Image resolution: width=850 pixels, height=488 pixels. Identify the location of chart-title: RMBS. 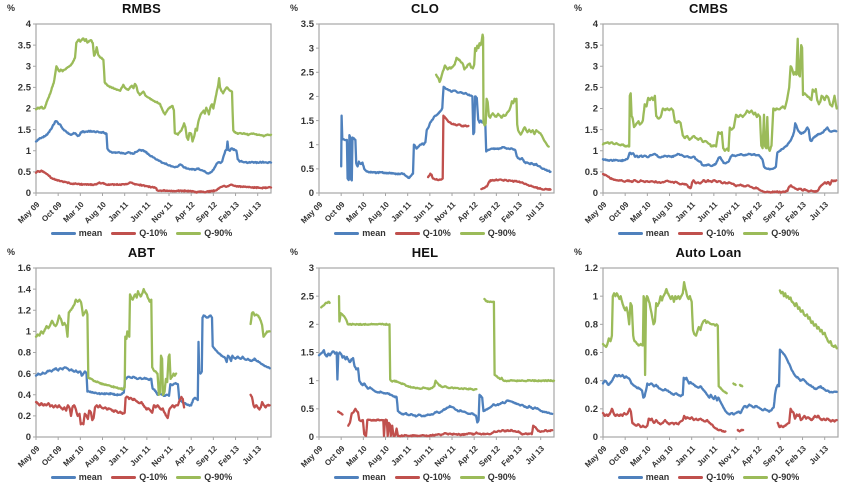
(141, 8).